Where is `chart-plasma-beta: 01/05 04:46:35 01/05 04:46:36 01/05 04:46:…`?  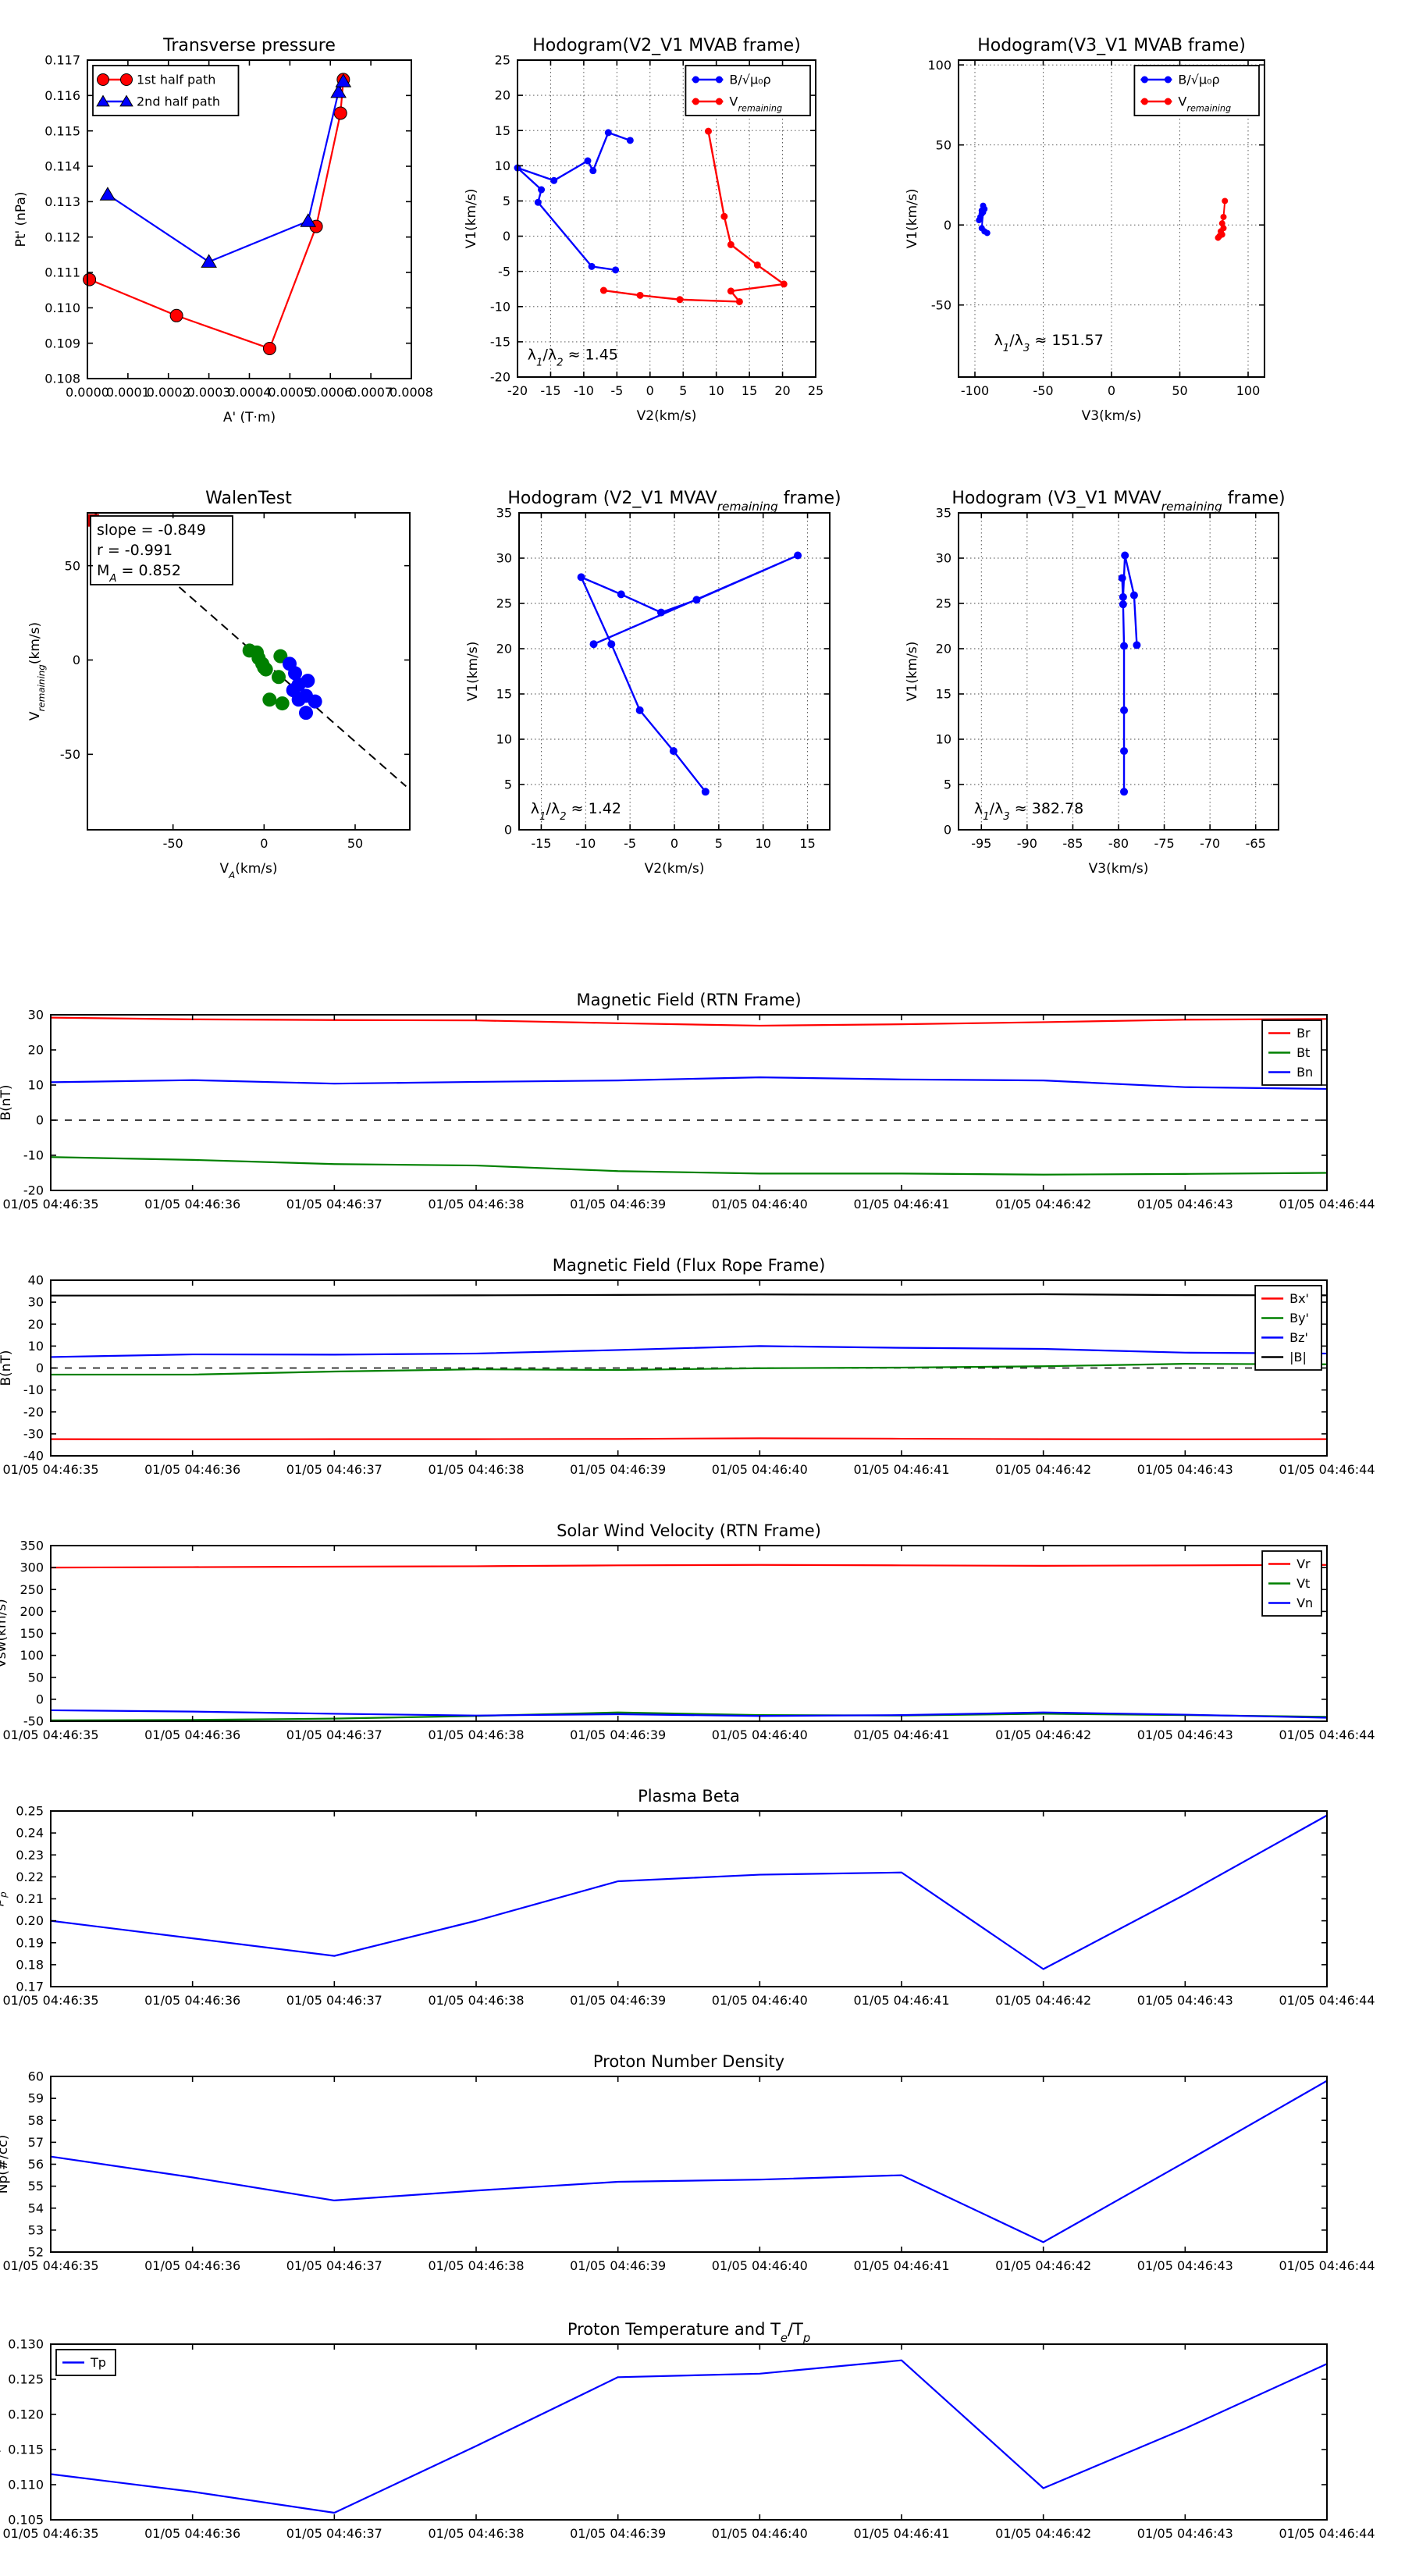
chart-plasma-beta: 01/05 04:46:35 01/05 04:46:36 01/05 04:46:… is located at coordinates (687, 1897).